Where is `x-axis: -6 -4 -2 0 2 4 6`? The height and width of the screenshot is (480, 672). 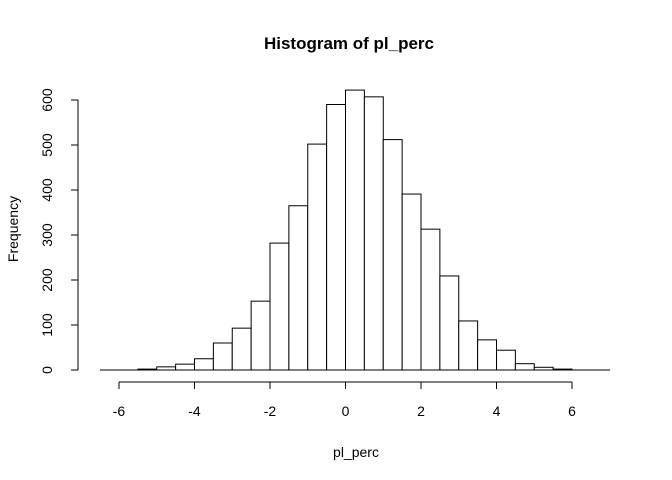
x-axis: -6 -4 -2 0 2 4 6 is located at coordinates (344, 400).